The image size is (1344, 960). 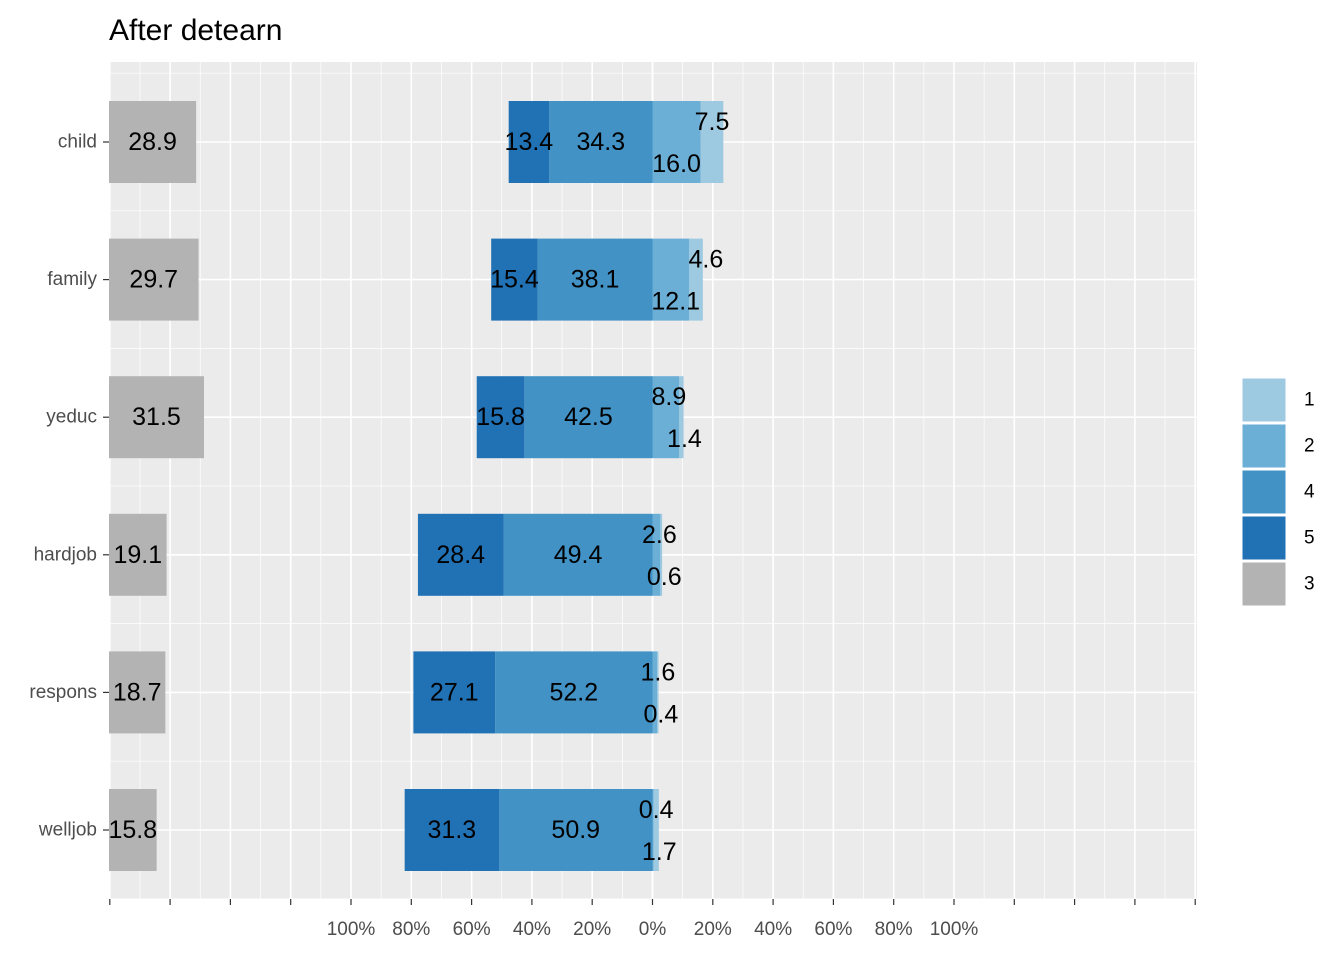 What do you see at coordinates (67, 830) in the screenshot?
I see `y-tick-label-welljob: welljob` at bounding box center [67, 830].